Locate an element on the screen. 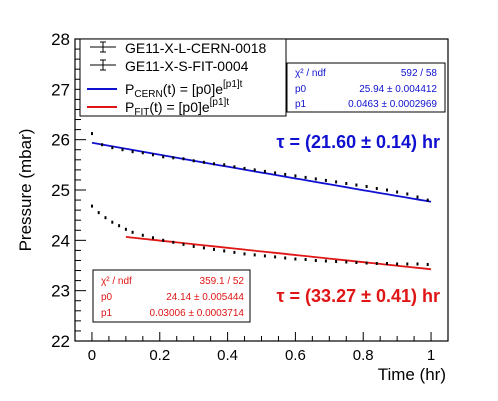 The image size is (498, 401). legend-fit-cern: PCERN(t) = [p0]e[p1]t is located at coordinates (184, 89).